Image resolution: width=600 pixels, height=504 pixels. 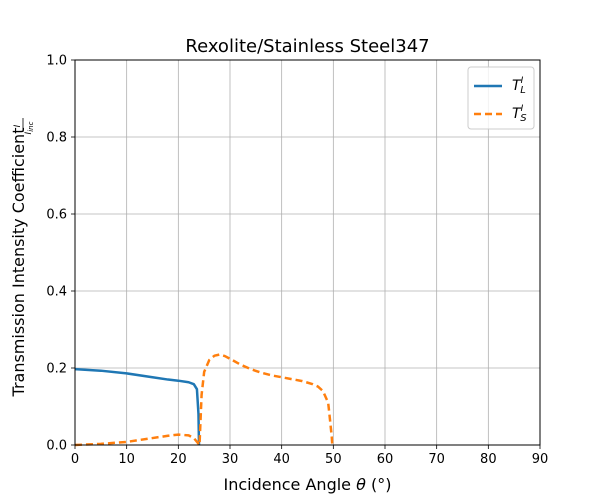 I want to click on x-axis-label: Incidence Angle θ (°), so click(x=308, y=484).